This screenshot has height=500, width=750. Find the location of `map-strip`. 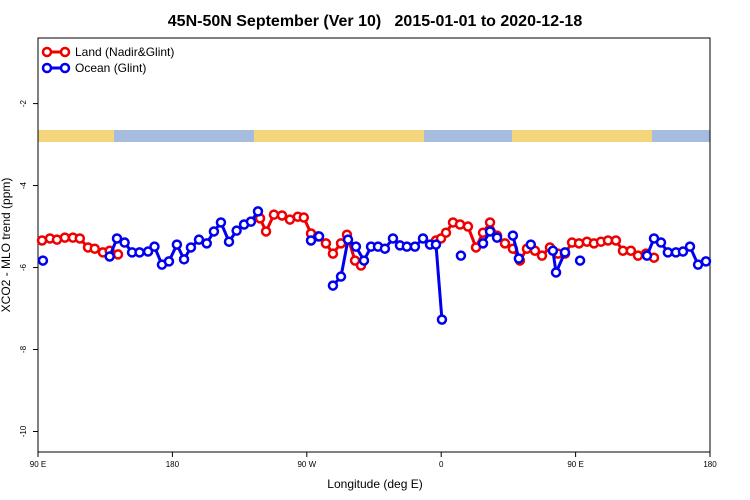

map-strip is located at coordinates (374, 136).